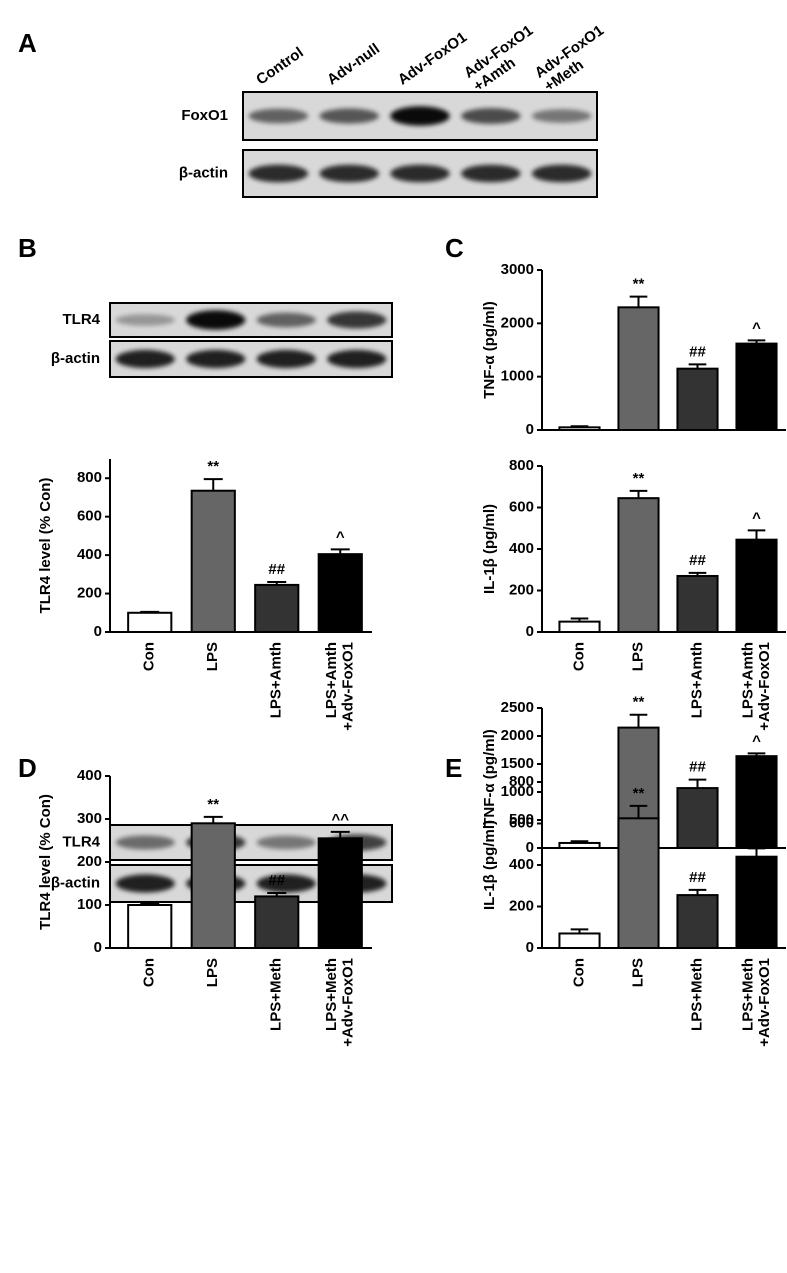 This screenshot has width=787, height=1273. Describe the element at coordinates (279, 66) in the screenshot. I see `lane-label: Control` at that location.